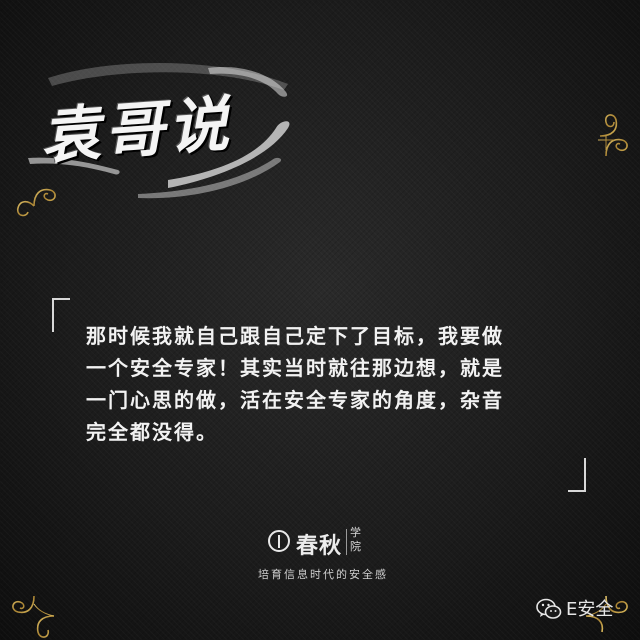 This screenshot has width=640, height=640. Describe the element at coordinates (136, 131) in the screenshot. I see `logo-text: 袁哥说` at that location.